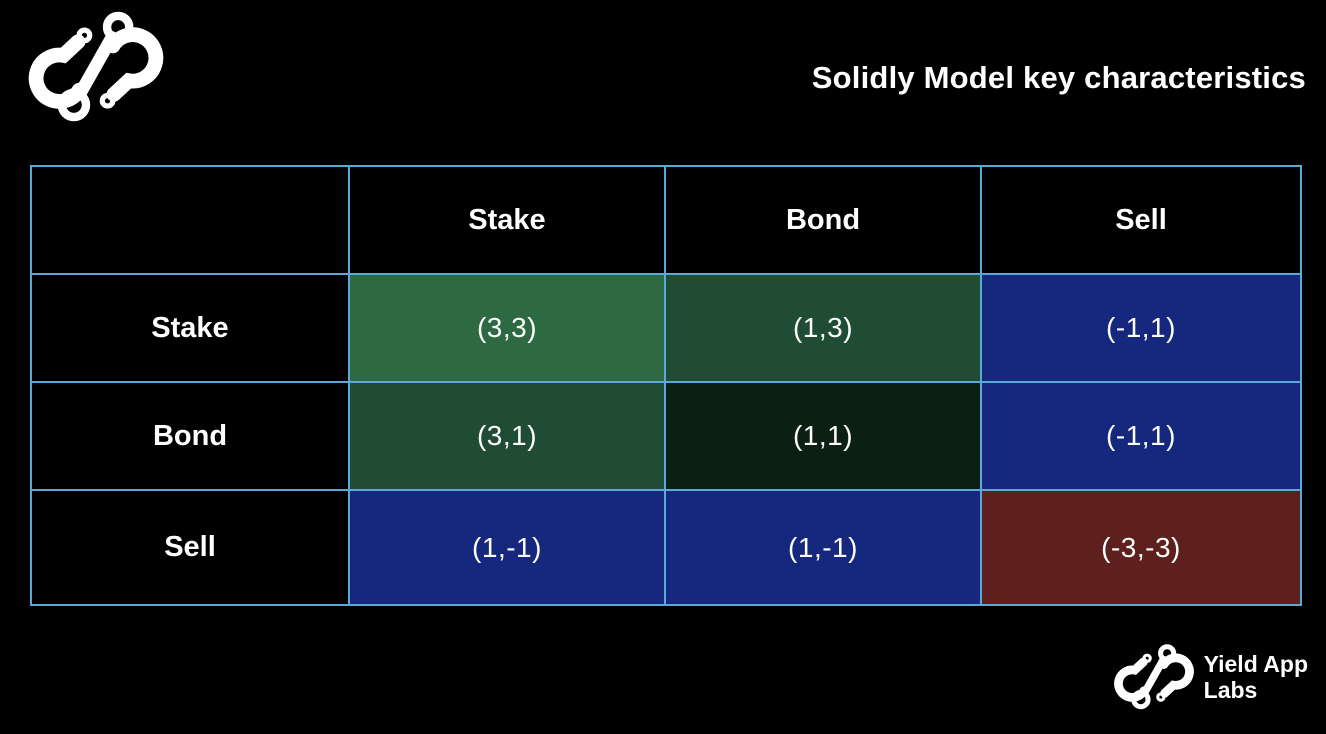  What do you see at coordinates (1058, 77) in the screenshot?
I see `page-title: Solidly Model key characteristics` at bounding box center [1058, 77].